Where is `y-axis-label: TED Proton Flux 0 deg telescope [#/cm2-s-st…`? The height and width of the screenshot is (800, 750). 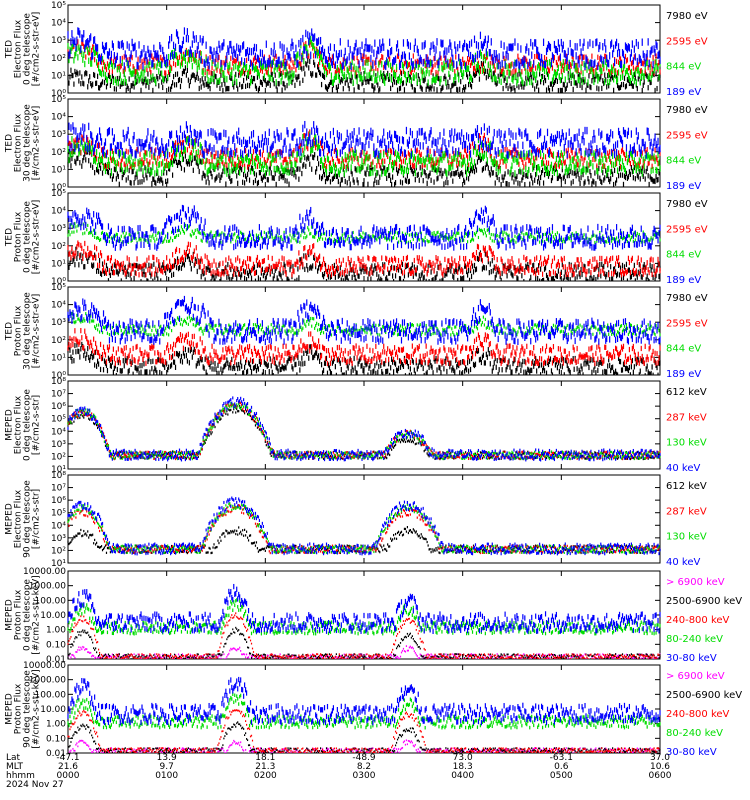
y-axis-label: TED Proton Flux 0 deg telescope [#/cm2-s-st… is located at coordinates (23, 237).